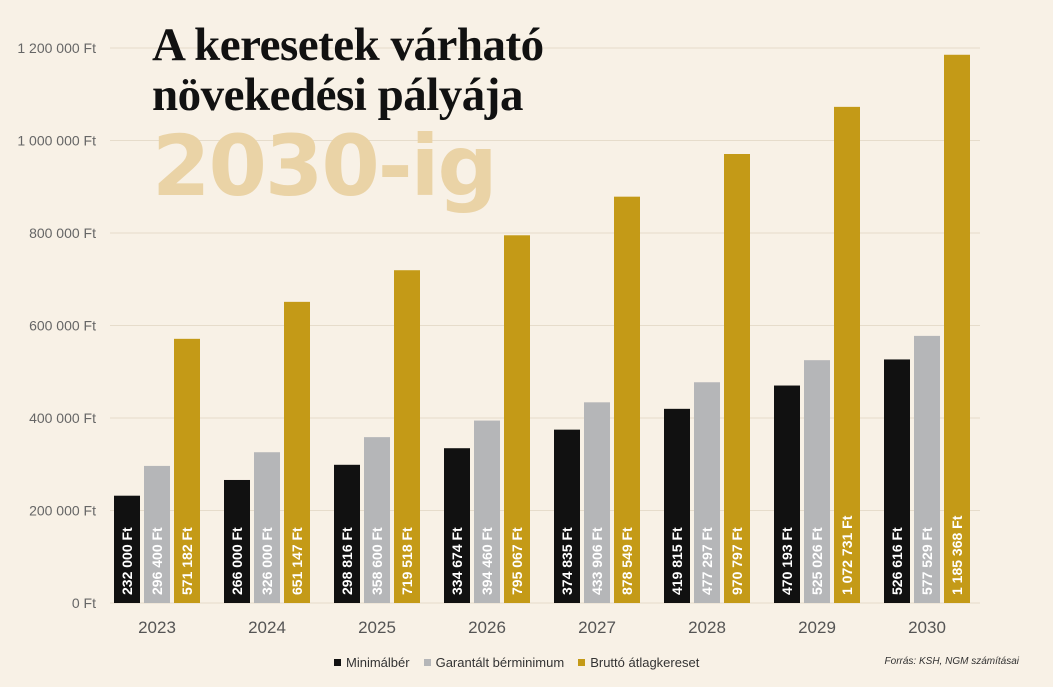  What do you see at coordinates (457, 561) in the screenshot?
I see `bar-value-label: 334 674 Ft` at bounding box center [457, 561].